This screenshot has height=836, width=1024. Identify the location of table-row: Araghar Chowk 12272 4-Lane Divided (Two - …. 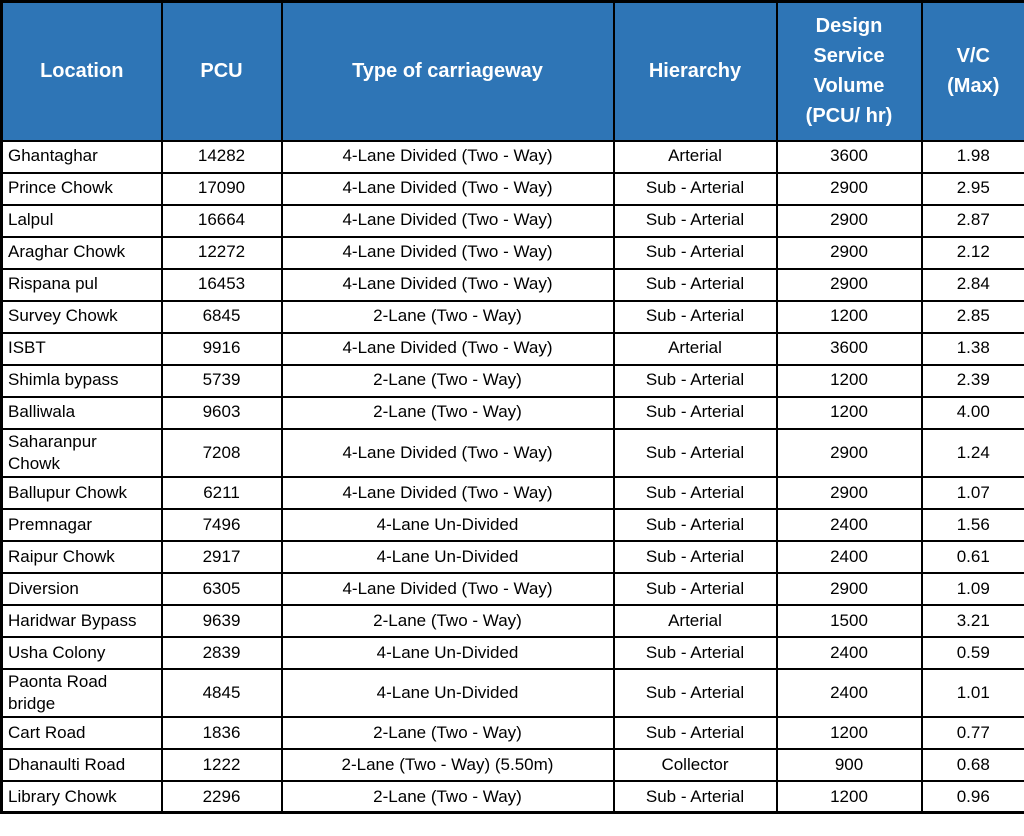
(512, 252).